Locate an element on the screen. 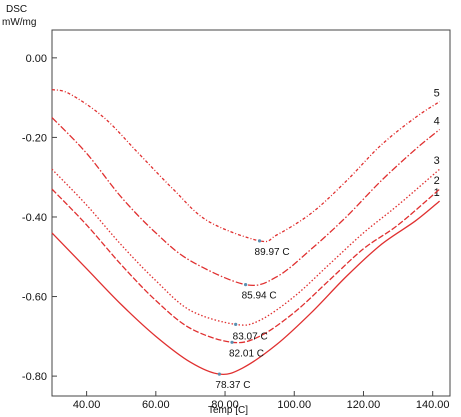 The image size is (461, 417). y-axis-title: DSC is located at coordinates (16, 9).